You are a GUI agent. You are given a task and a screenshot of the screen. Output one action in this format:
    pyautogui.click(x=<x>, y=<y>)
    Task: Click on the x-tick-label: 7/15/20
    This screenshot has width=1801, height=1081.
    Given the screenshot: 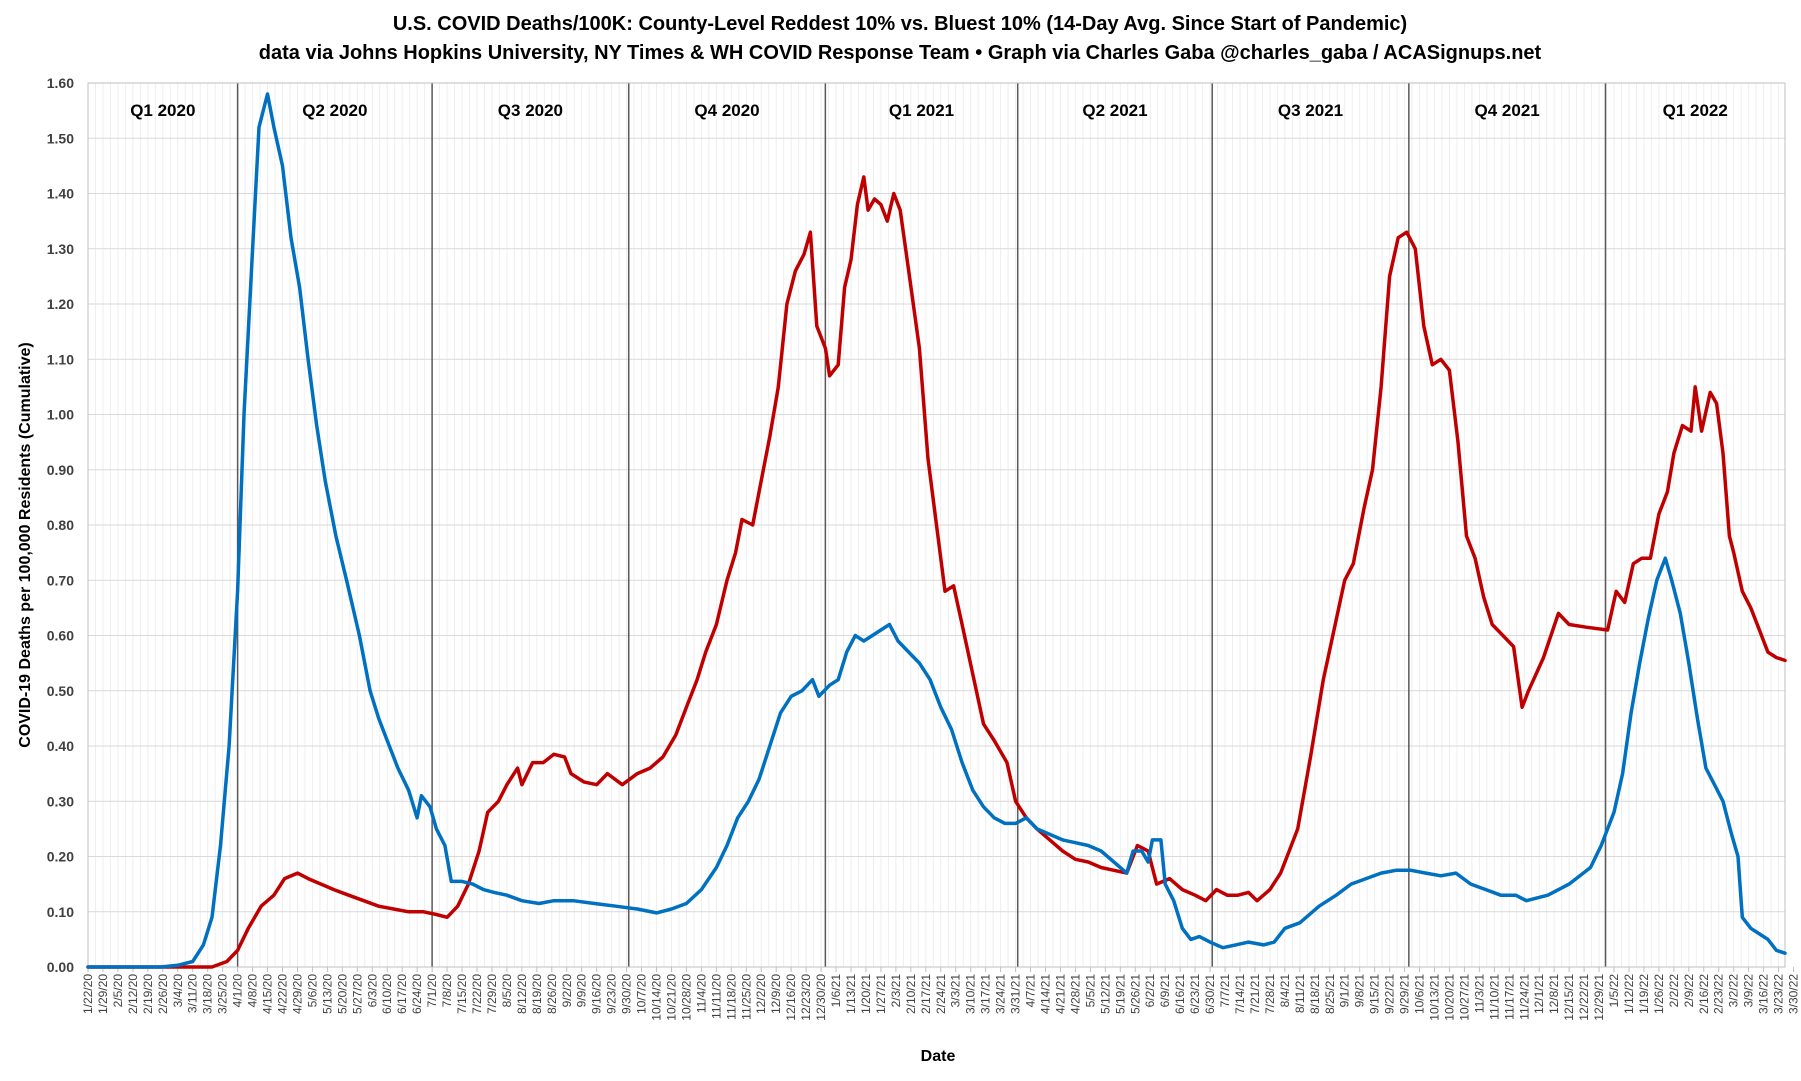 What is the action you would take?
    pyautogui.click(x=462, y=994)
    